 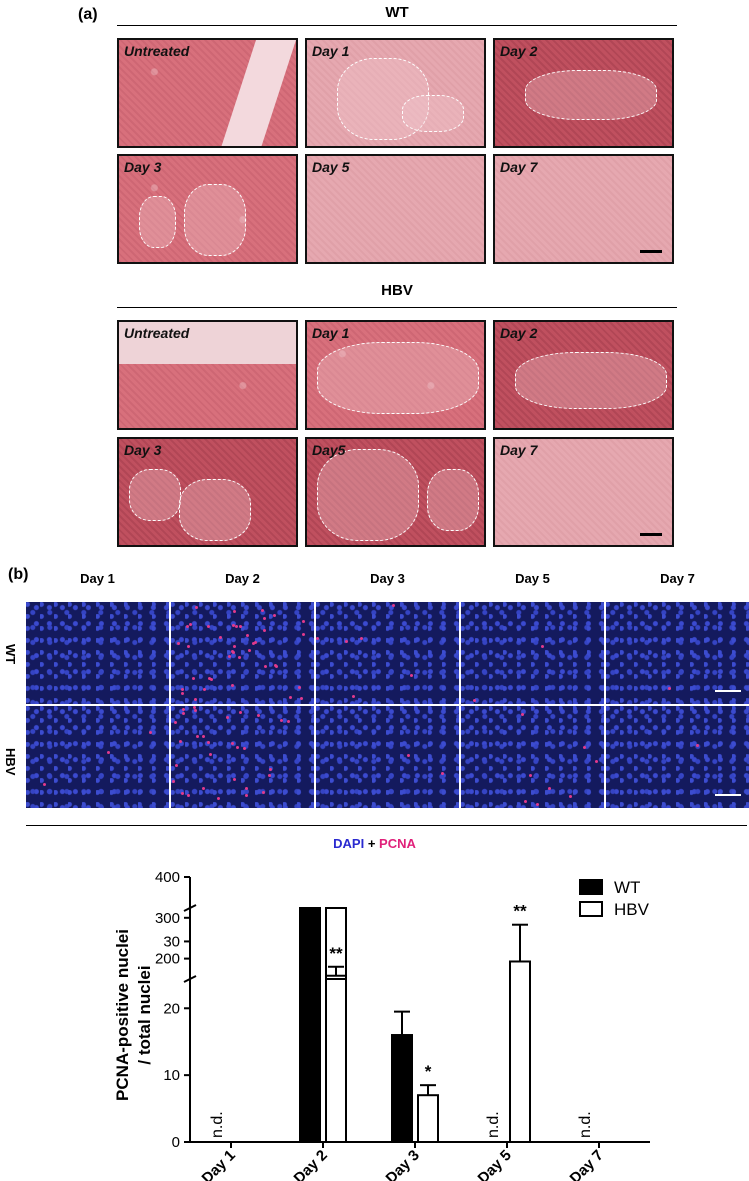 I want to click on tile-label: Day 1, so click(x=331, y=333).